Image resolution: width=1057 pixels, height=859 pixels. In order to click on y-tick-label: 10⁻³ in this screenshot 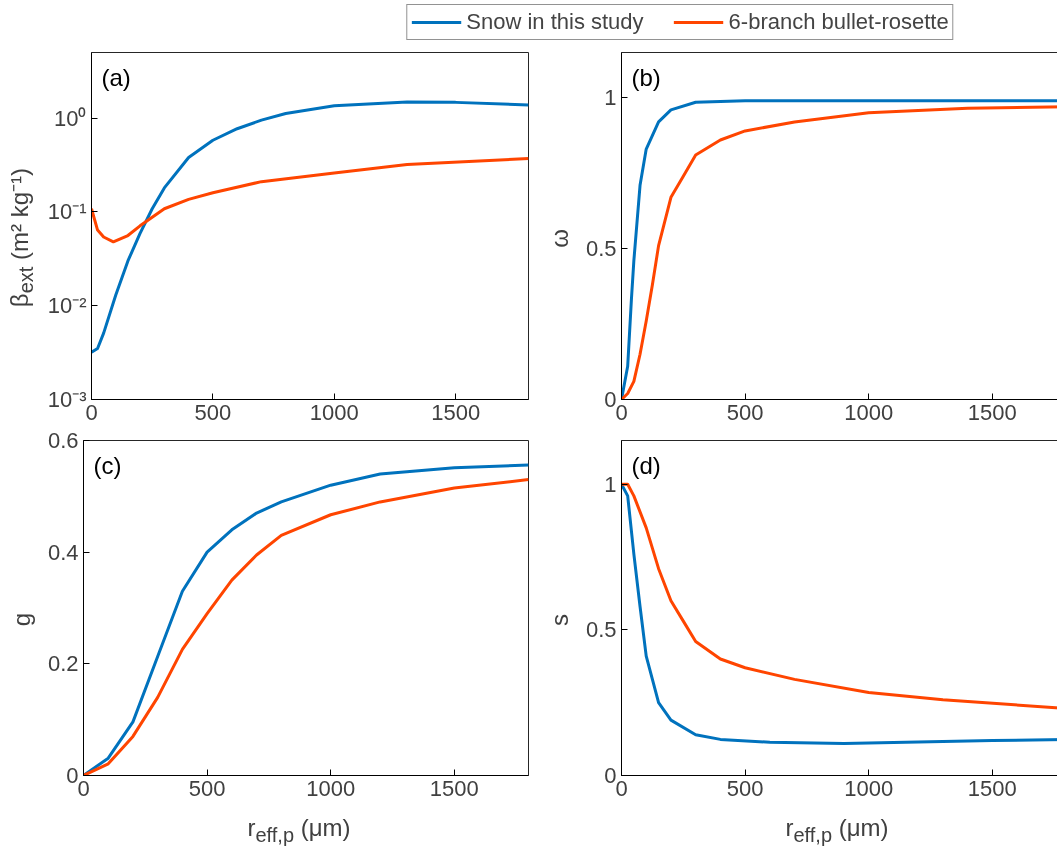, I will do `click(67, 399)`.